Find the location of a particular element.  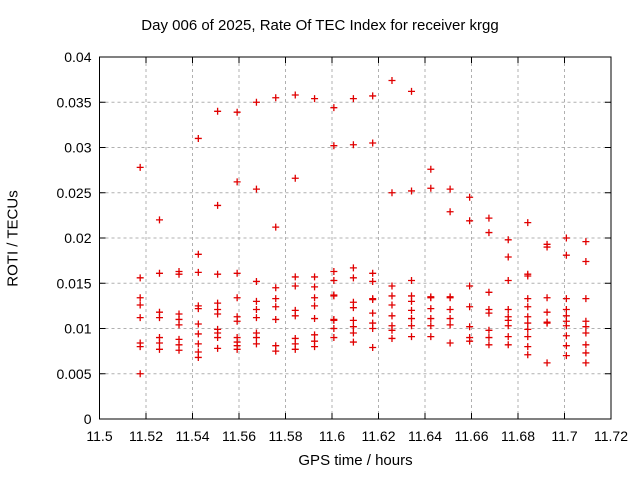

x-tick-label: 11.54 is located at coordinates (193, 436).